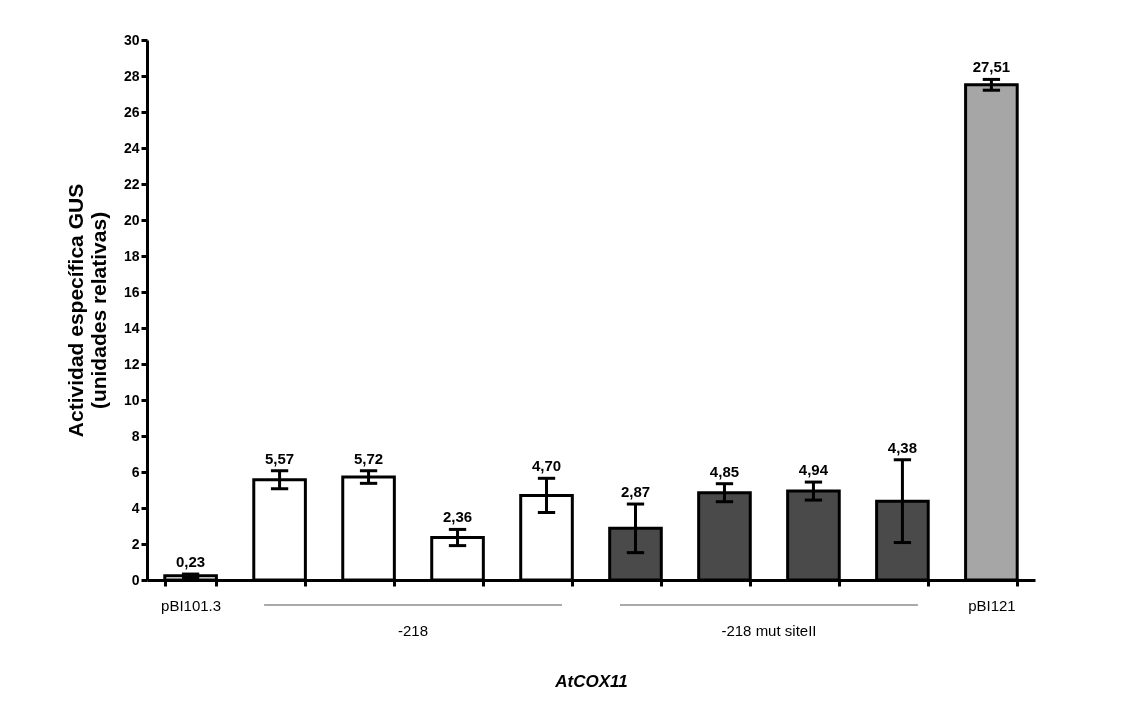  Describe the element at coordinates (131, 111) in the screenshot. I see `y-tick-label: 26` at that location.